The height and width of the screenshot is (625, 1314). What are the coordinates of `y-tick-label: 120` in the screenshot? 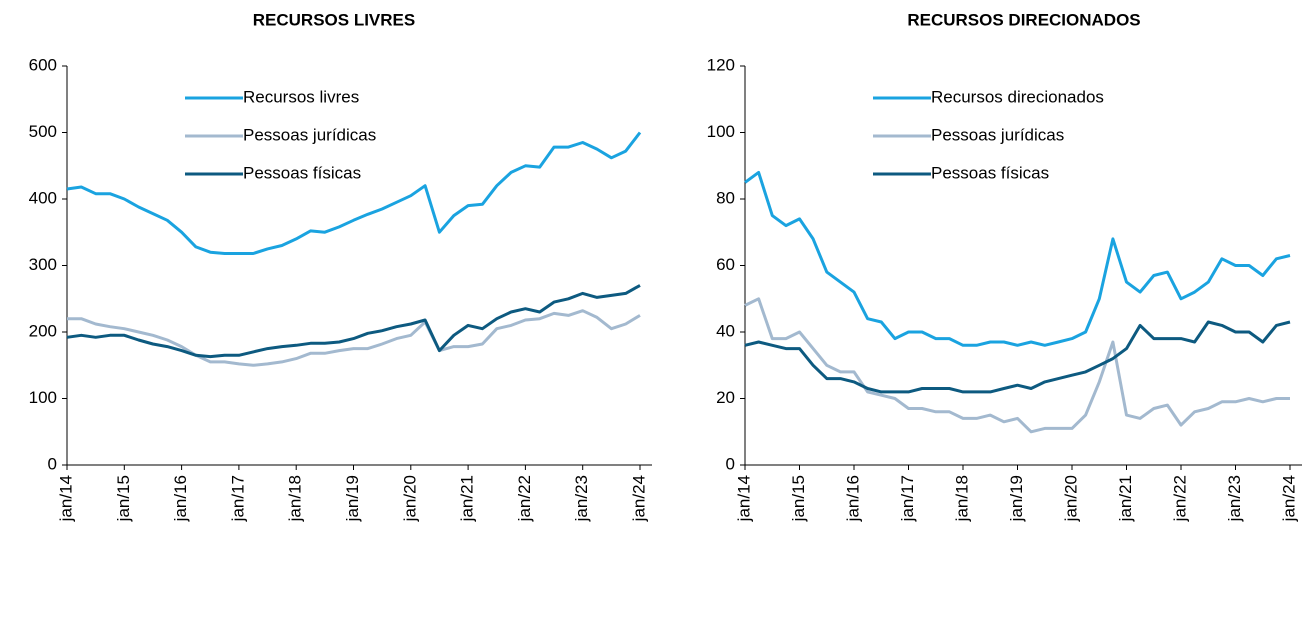 It's located at (721, 64).